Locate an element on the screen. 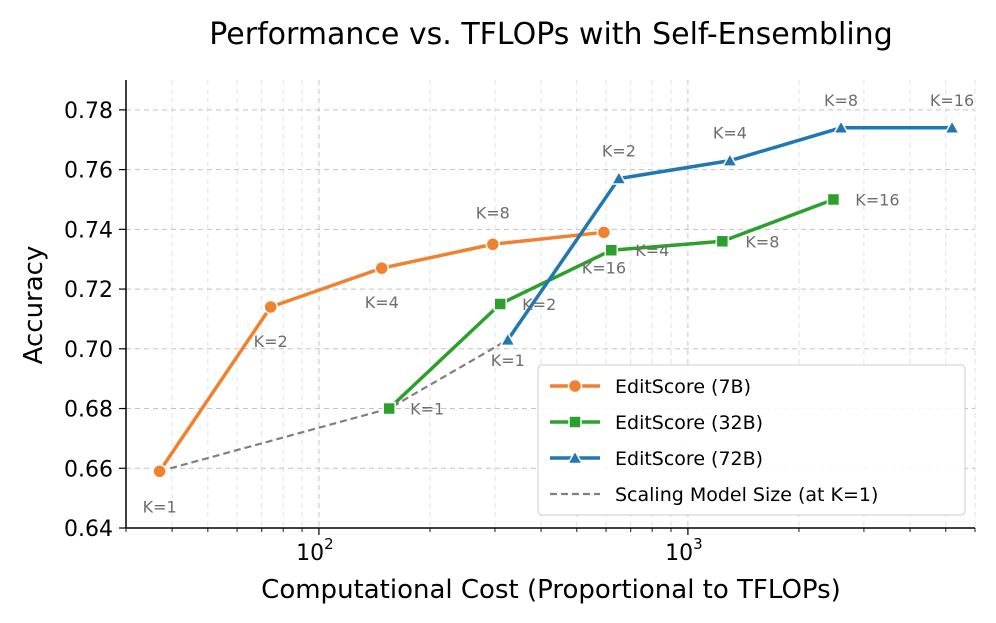 This screenshot has width=996, height=623. point-label-7b: K=2 is located at coordinates (271, 341).